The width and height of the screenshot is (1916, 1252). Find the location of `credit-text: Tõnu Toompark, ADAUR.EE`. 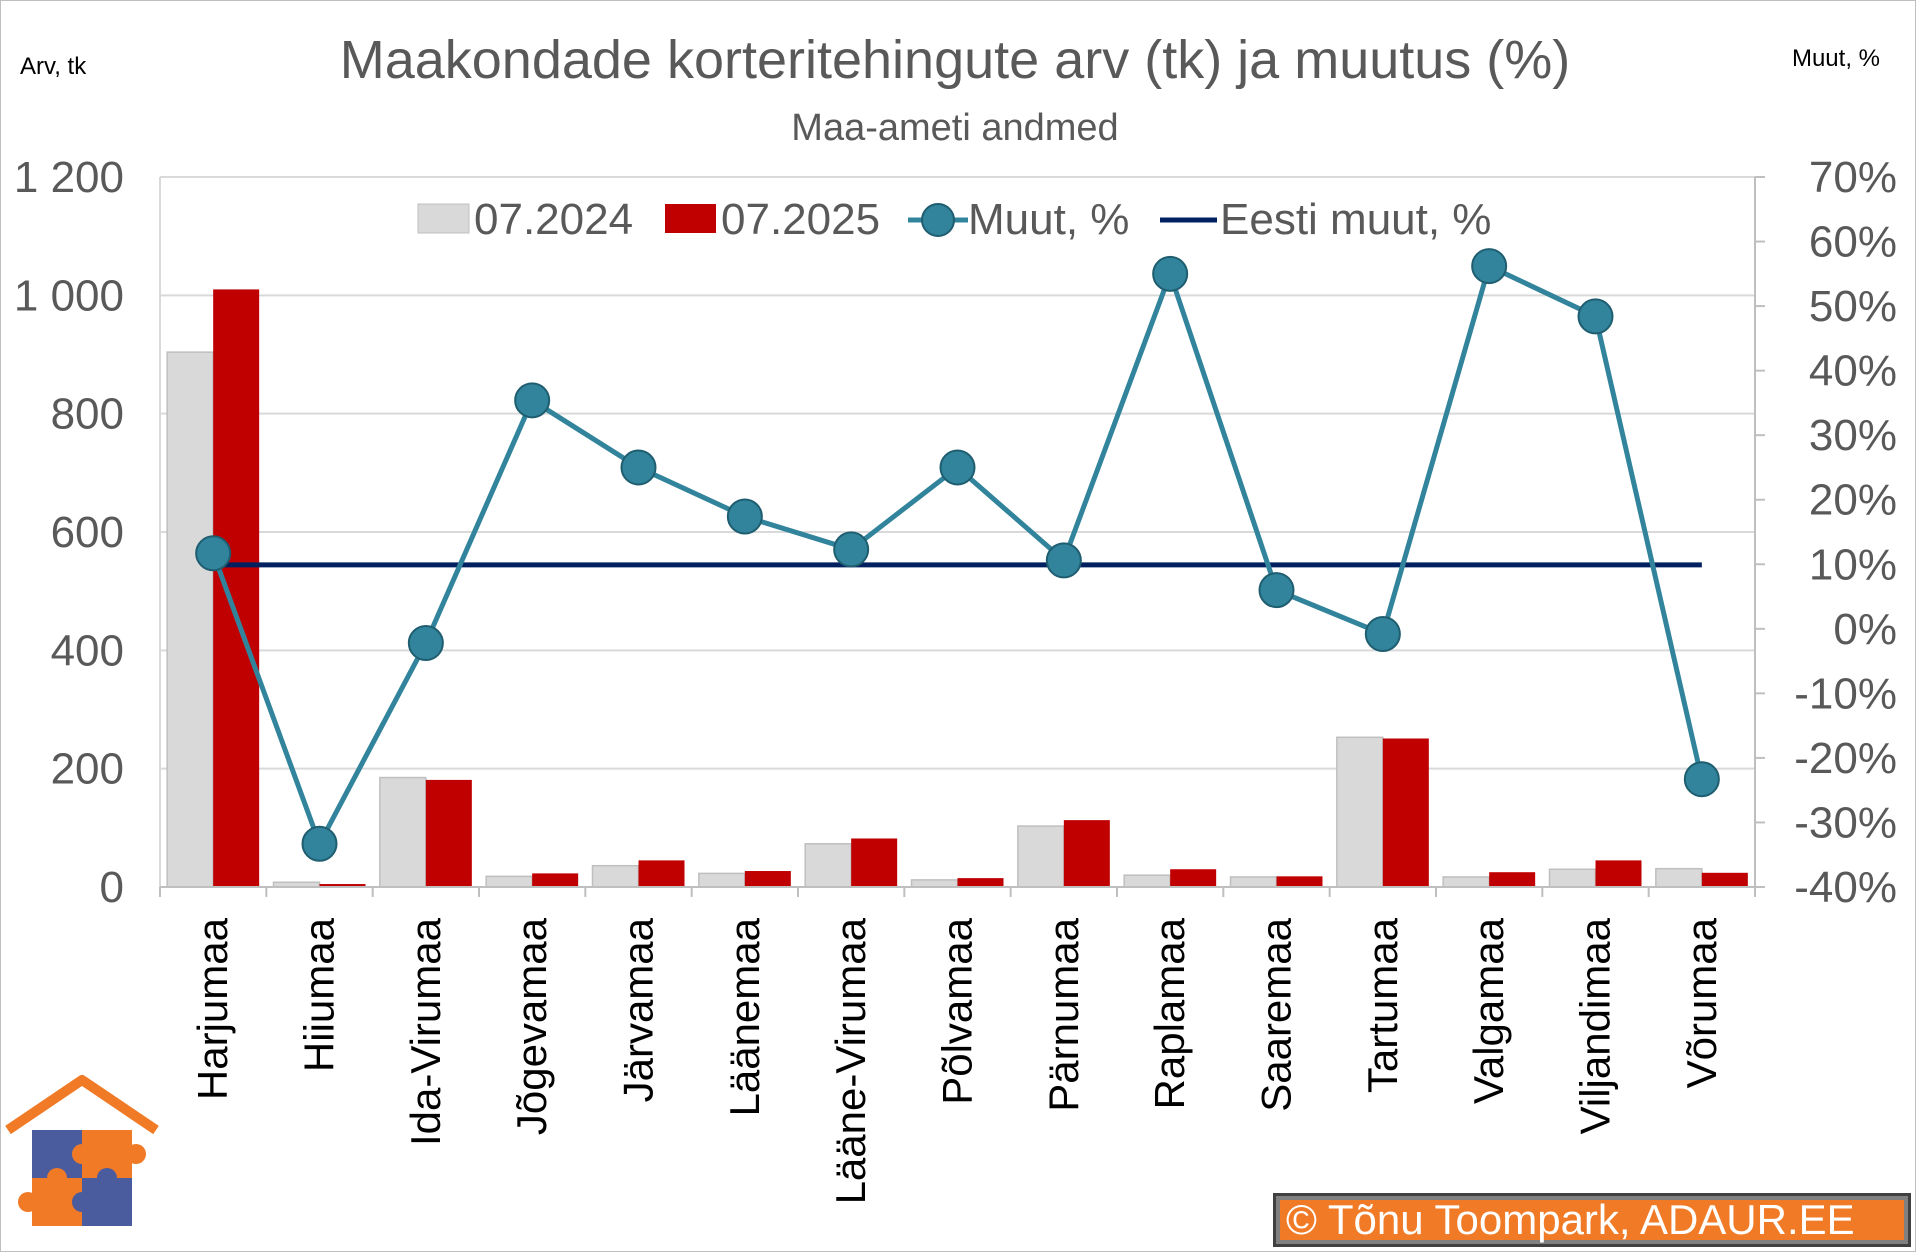

credit-text: Tõnu Toompark, ADAUR.EE is located at coordinates (1591, 1219).